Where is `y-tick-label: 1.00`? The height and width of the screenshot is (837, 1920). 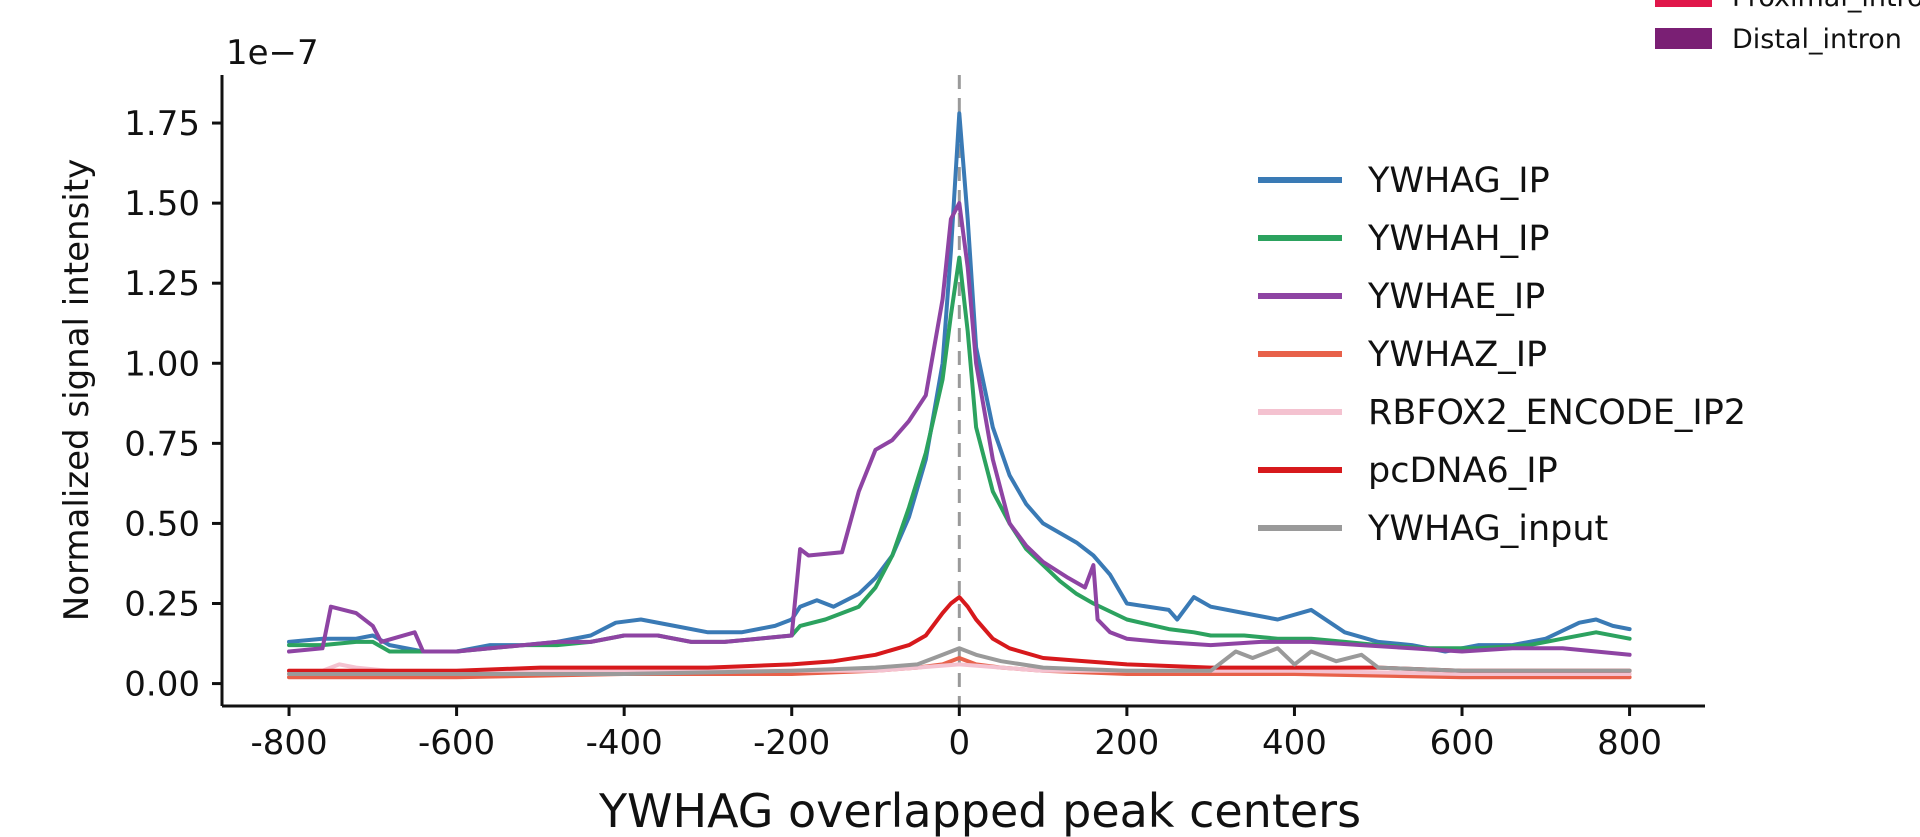
y-tick-label: 1.00 is located at coordinates (162, 364).